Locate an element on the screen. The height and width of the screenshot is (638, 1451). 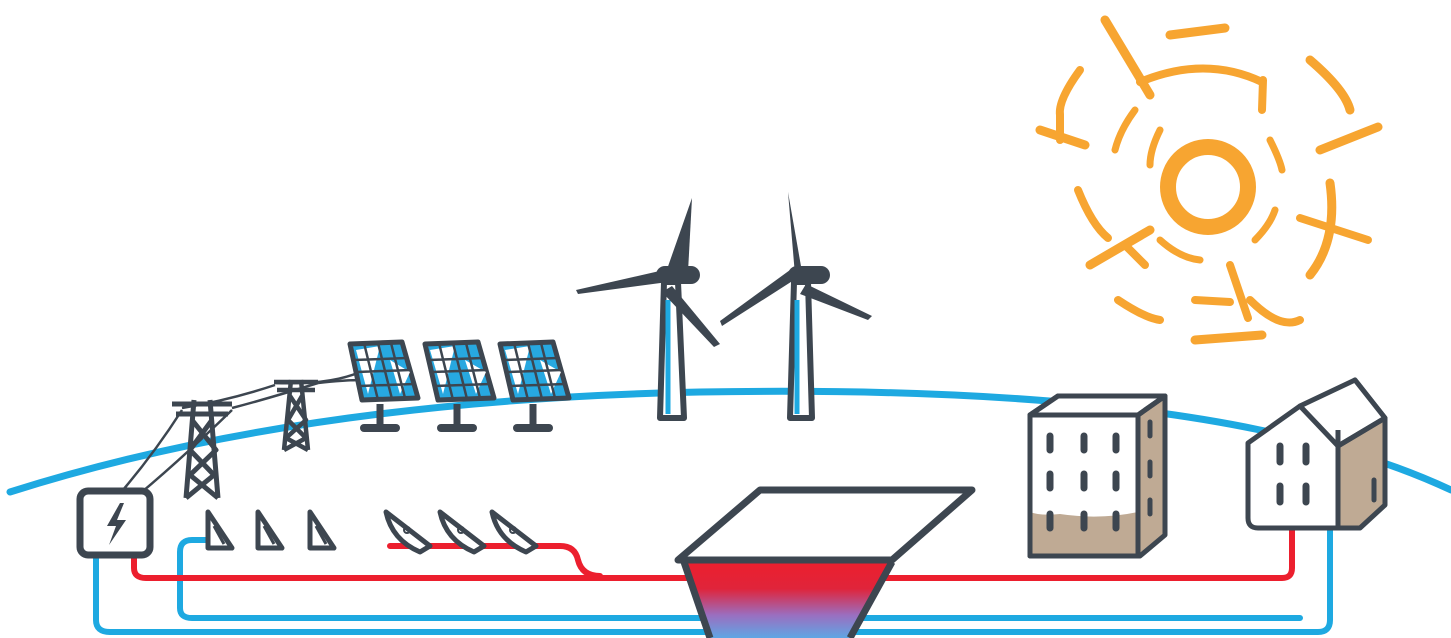
apartment-building-icon is located at coordinates (1097, 476).